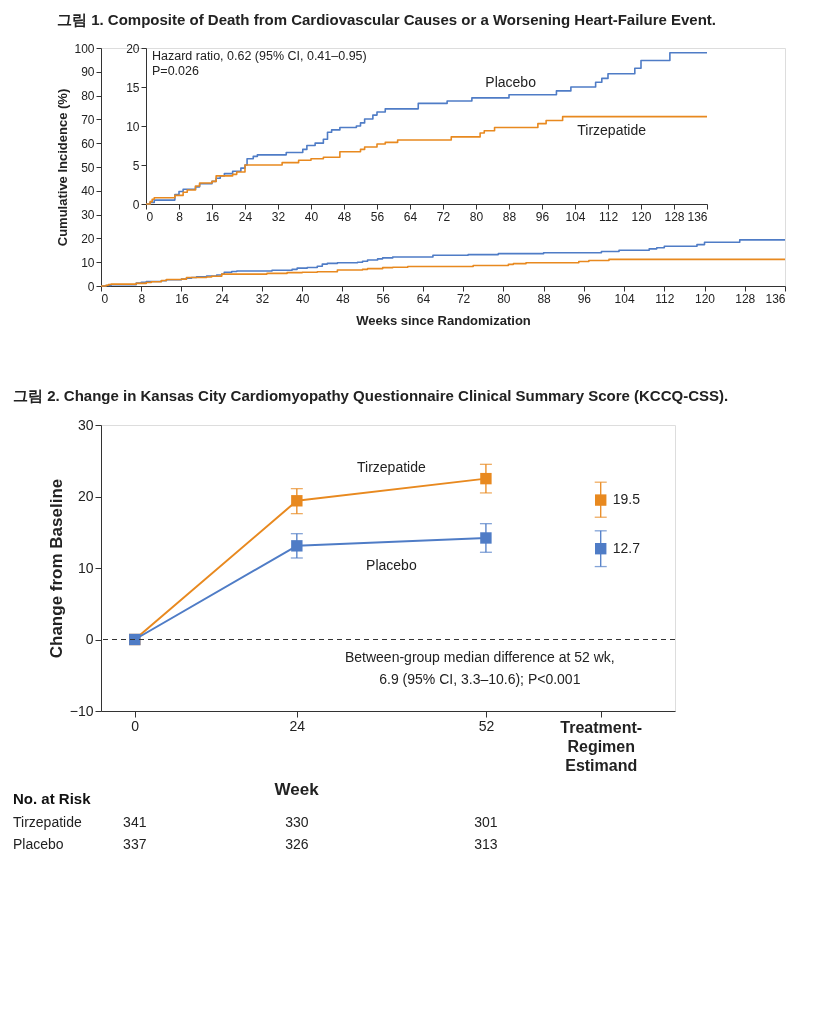  What do you see at coordinates (479, 667) in the screenshot?
I see `annotation: Between-group median difference at 52 wk, 6.9 (95% CI, 3.3–10.6); P<0.001` at bounding box center [479, 667].